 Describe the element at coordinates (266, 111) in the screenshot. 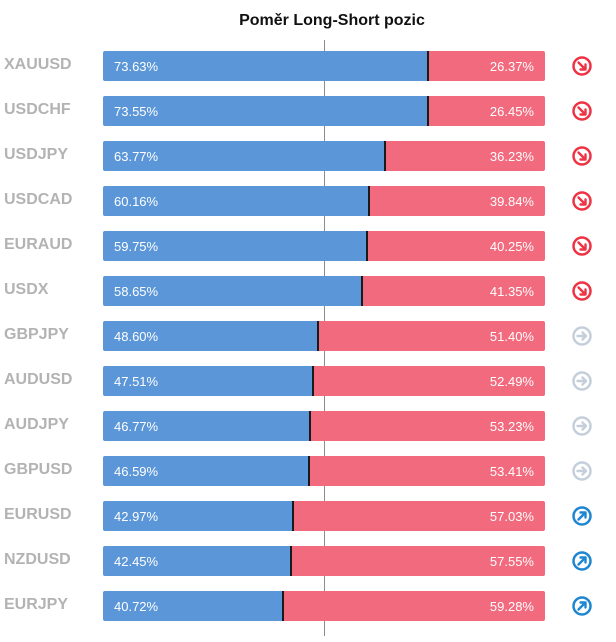

I see `long-bar: 73.55%` at that location.